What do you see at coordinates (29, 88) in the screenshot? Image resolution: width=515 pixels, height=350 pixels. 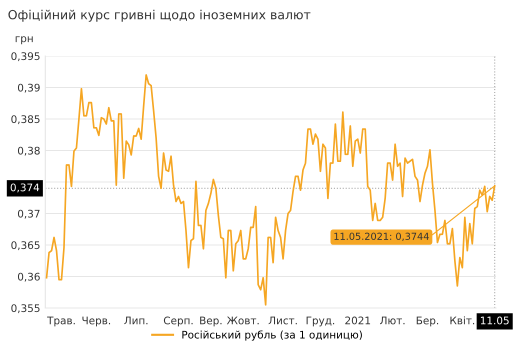 I see `y-tick-label: 0,39` at bounding box center [29, 88].